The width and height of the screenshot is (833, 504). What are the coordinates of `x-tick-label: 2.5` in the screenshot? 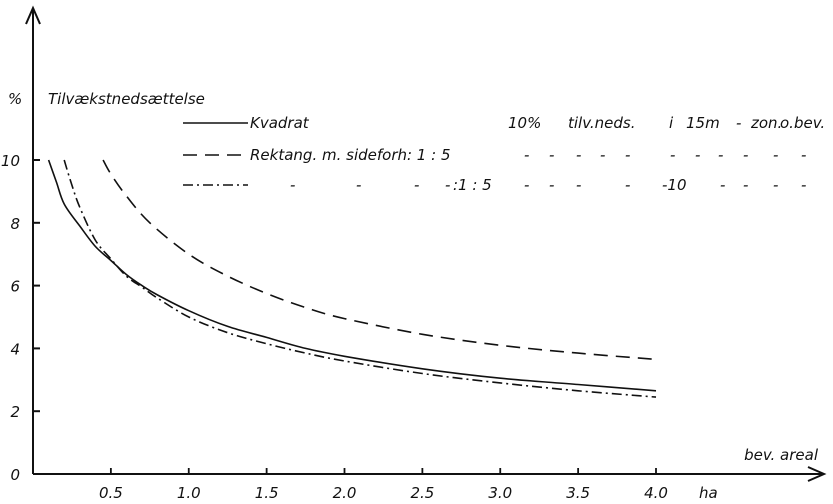 It's located at (422, 493).